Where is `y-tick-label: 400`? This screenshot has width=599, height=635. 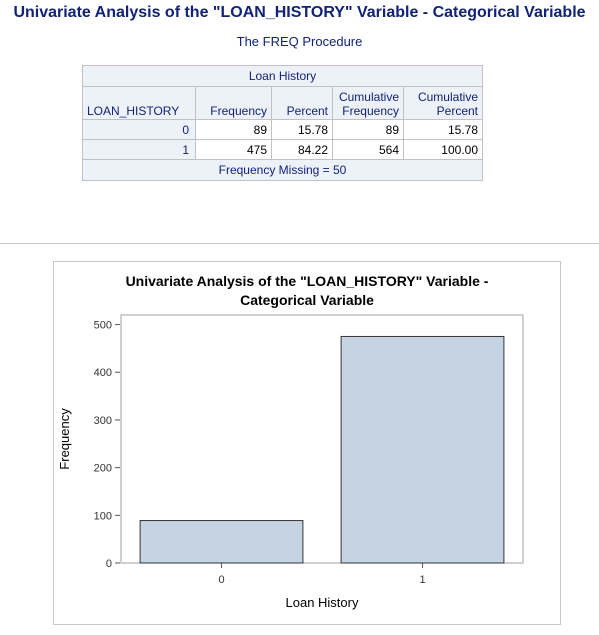
y-tick-label: 400 is located at coordinates (103, 373).